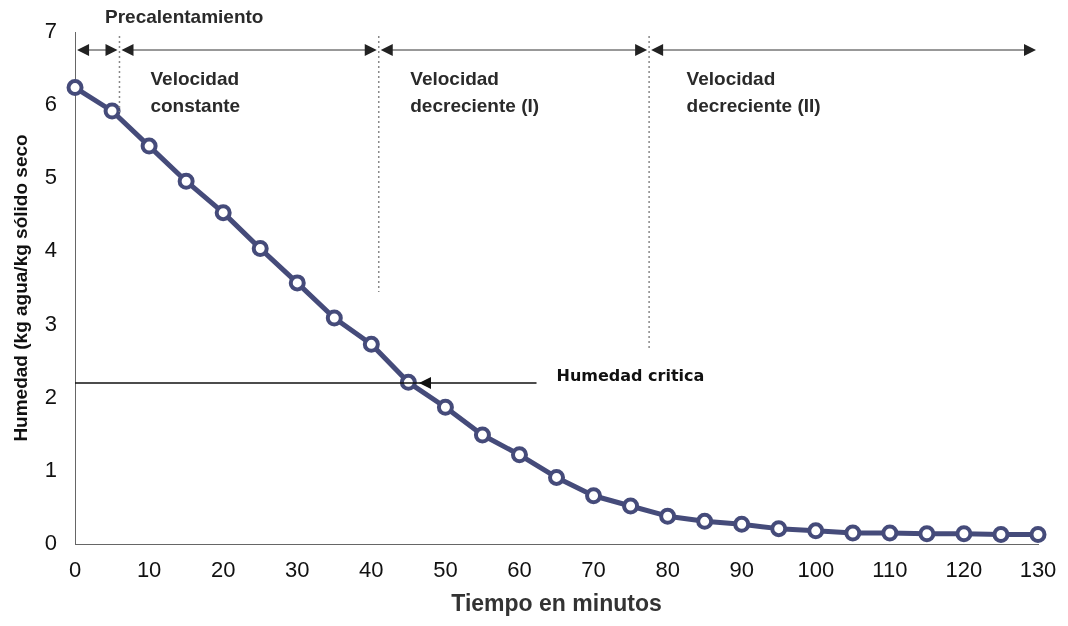 This screenshot has width=1068, height=626. I want to click on y-tick-label: 7, so click(51, 31).